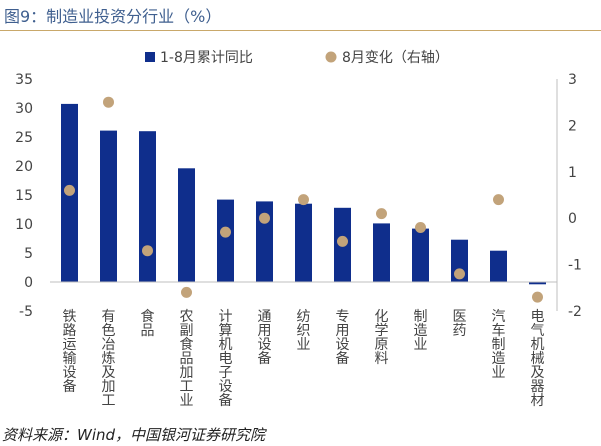  I want to click on category-label: 医药, so click(460, 324).